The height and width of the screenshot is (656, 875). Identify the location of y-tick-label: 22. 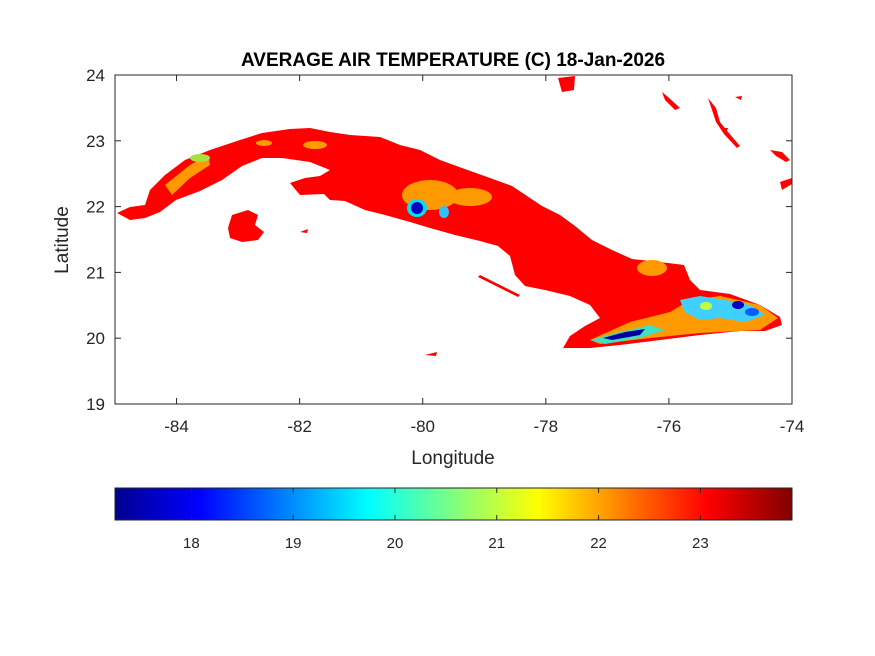
(95, 207).